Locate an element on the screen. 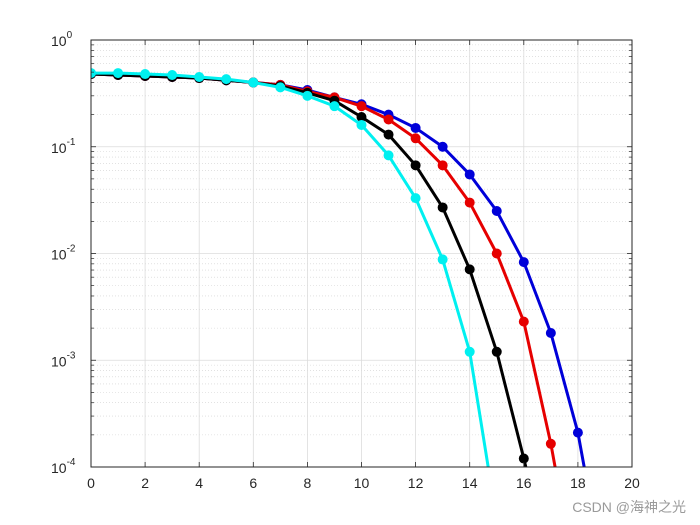  y-tick-label: 10⁻³ is located at coordinates (63, 359).